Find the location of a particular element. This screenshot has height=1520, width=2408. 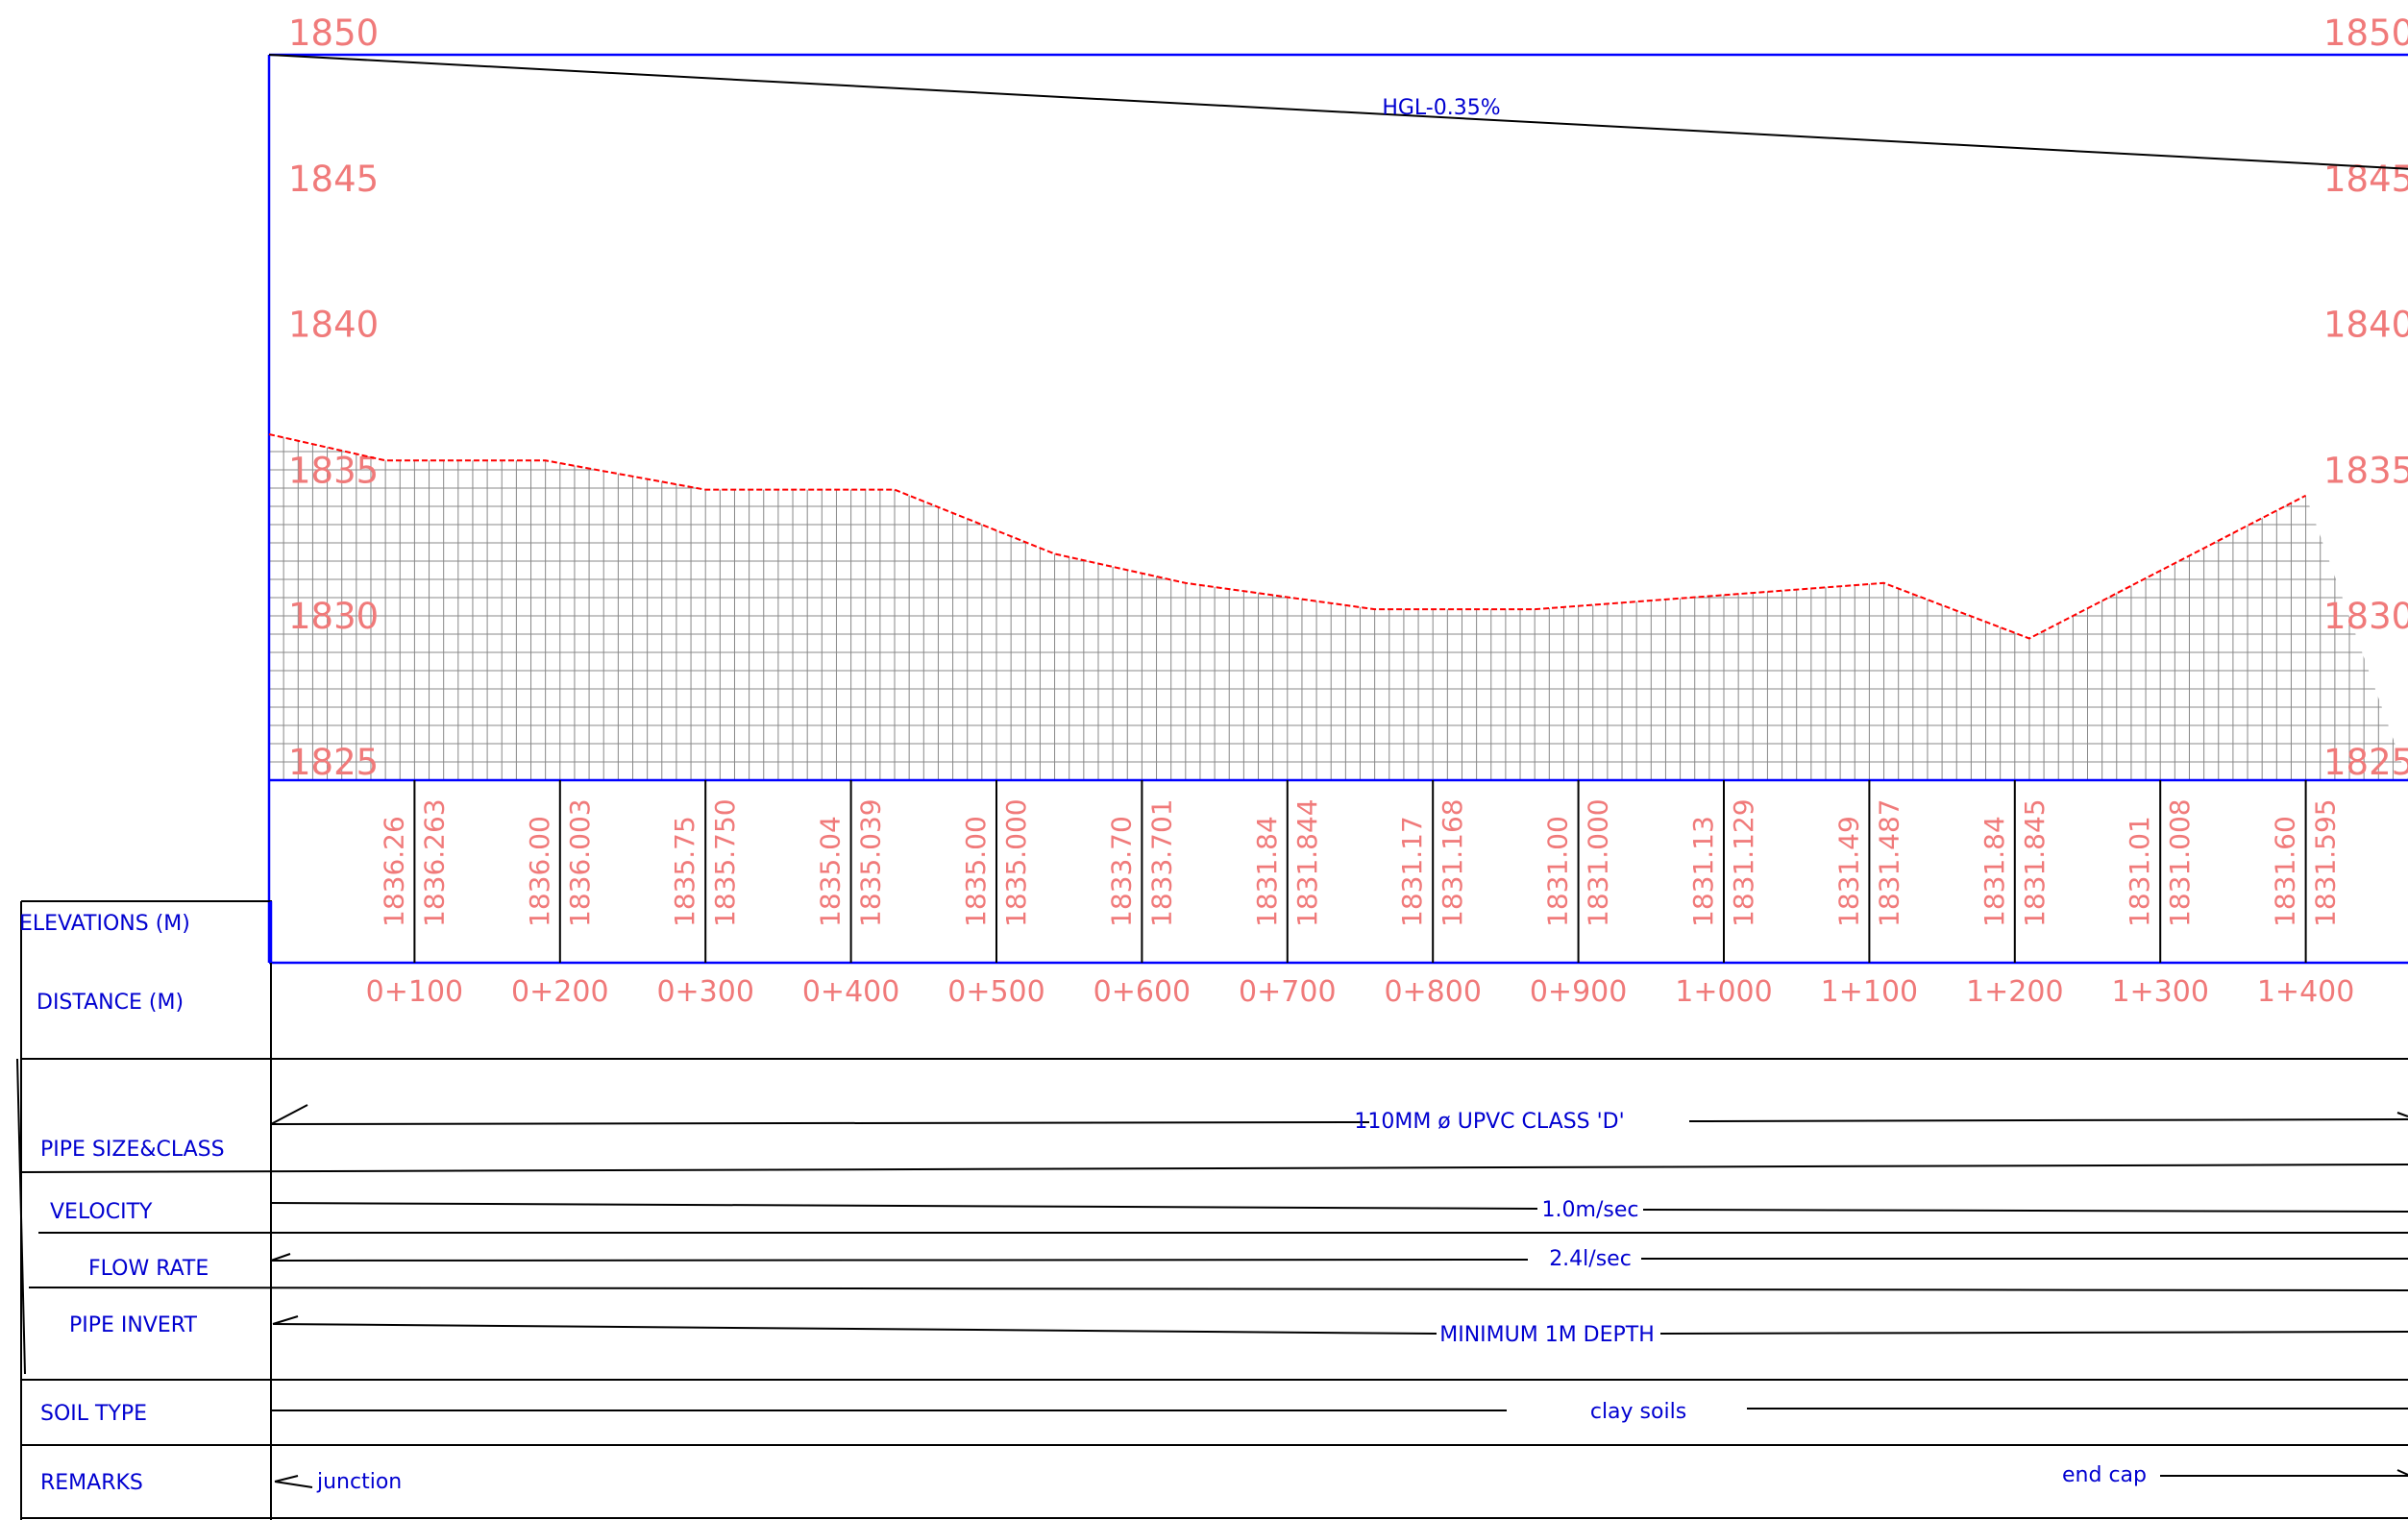

pipe-size-label: PIPE SIZE&CLASS is located at coordinates (132, 1150).